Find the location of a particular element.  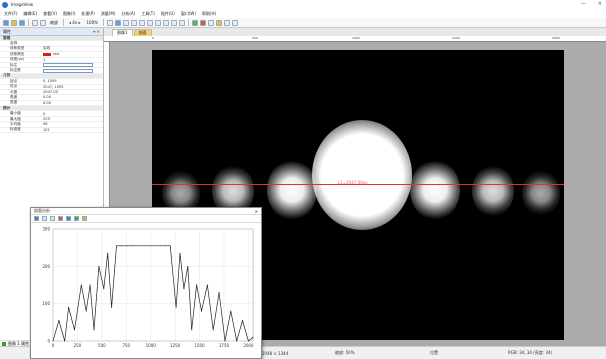

panel-status-text: 图像 1 属性 is located at coordinates (19, 343).